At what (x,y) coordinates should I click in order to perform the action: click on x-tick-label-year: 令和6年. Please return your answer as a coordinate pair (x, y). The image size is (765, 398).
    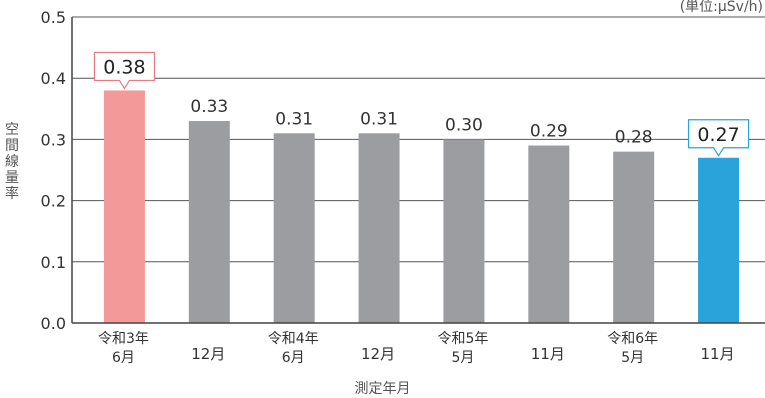
    Looking at the image, I should click on (632, 339).